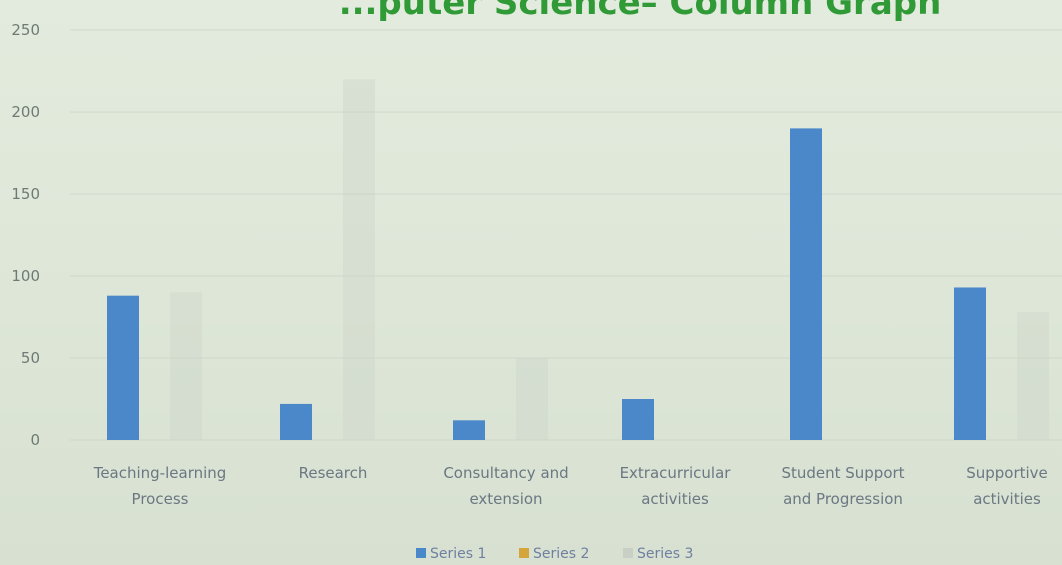 Image resolution: width=1062 pixels, height=565 pixels. Describe the element at coordinates (676, 473) in the screenshot. I see `x-category-label-line: Extracurricular` at that location.